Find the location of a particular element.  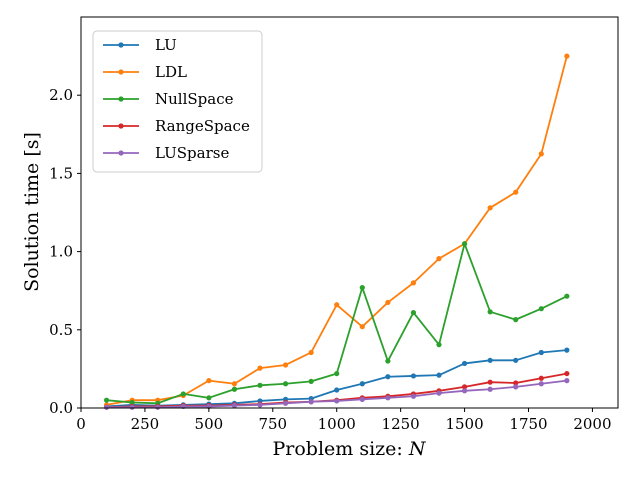

x-axis-label: Problem size: N is located at coordinates (350, 449).